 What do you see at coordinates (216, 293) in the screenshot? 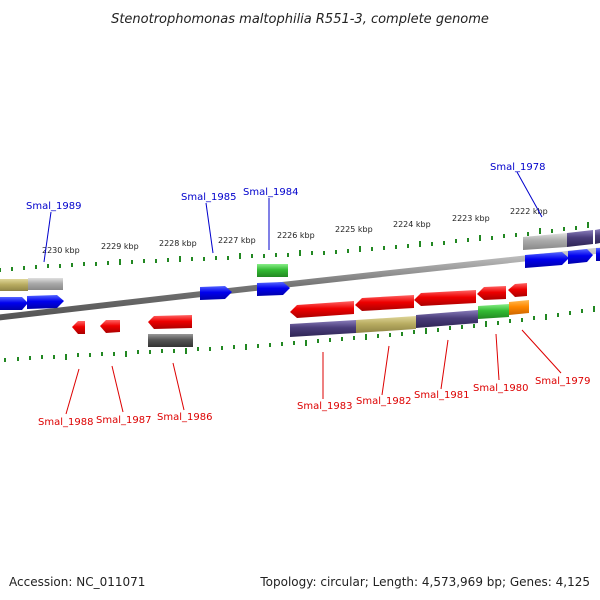
I see `gene-smal-1985` at bounding box center [216, 293].